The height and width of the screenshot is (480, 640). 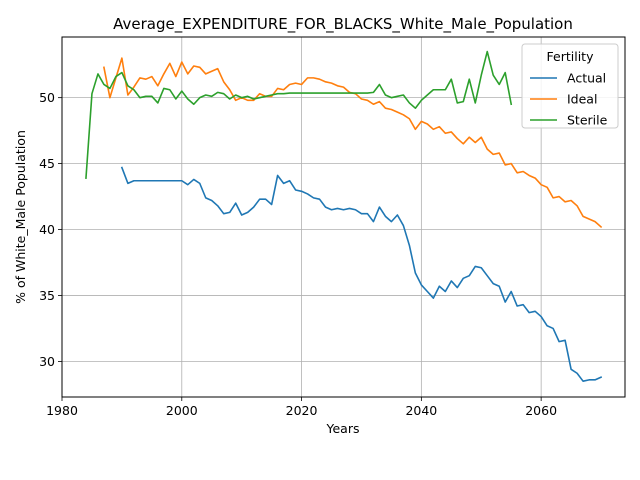 I want to click on x-tick-label: 2000, so click(x=182, y=410).